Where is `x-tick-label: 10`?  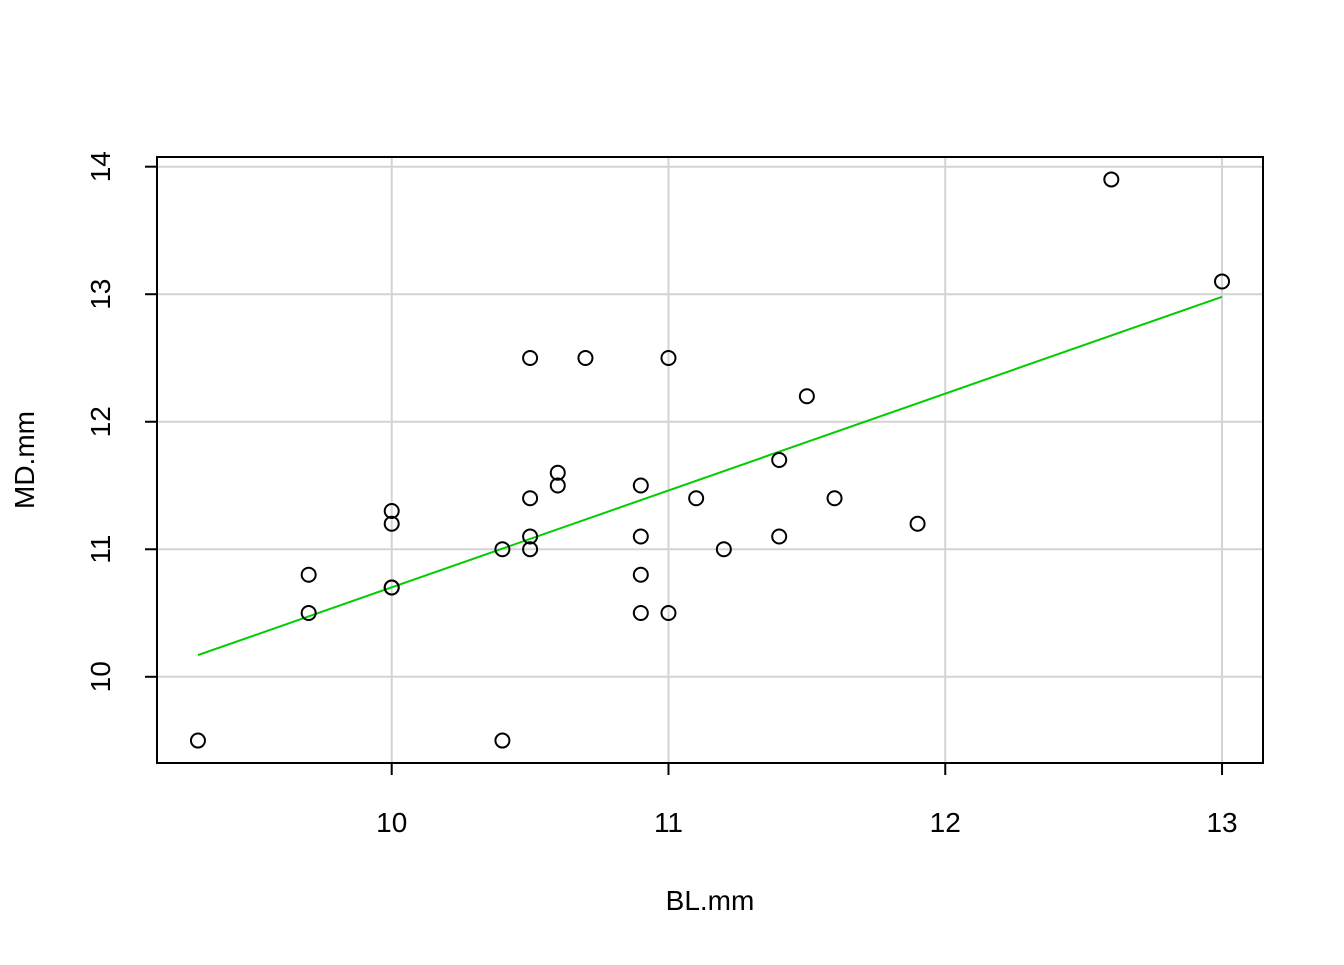 x-tick-label: 10 is located at coordinates (391, 822).